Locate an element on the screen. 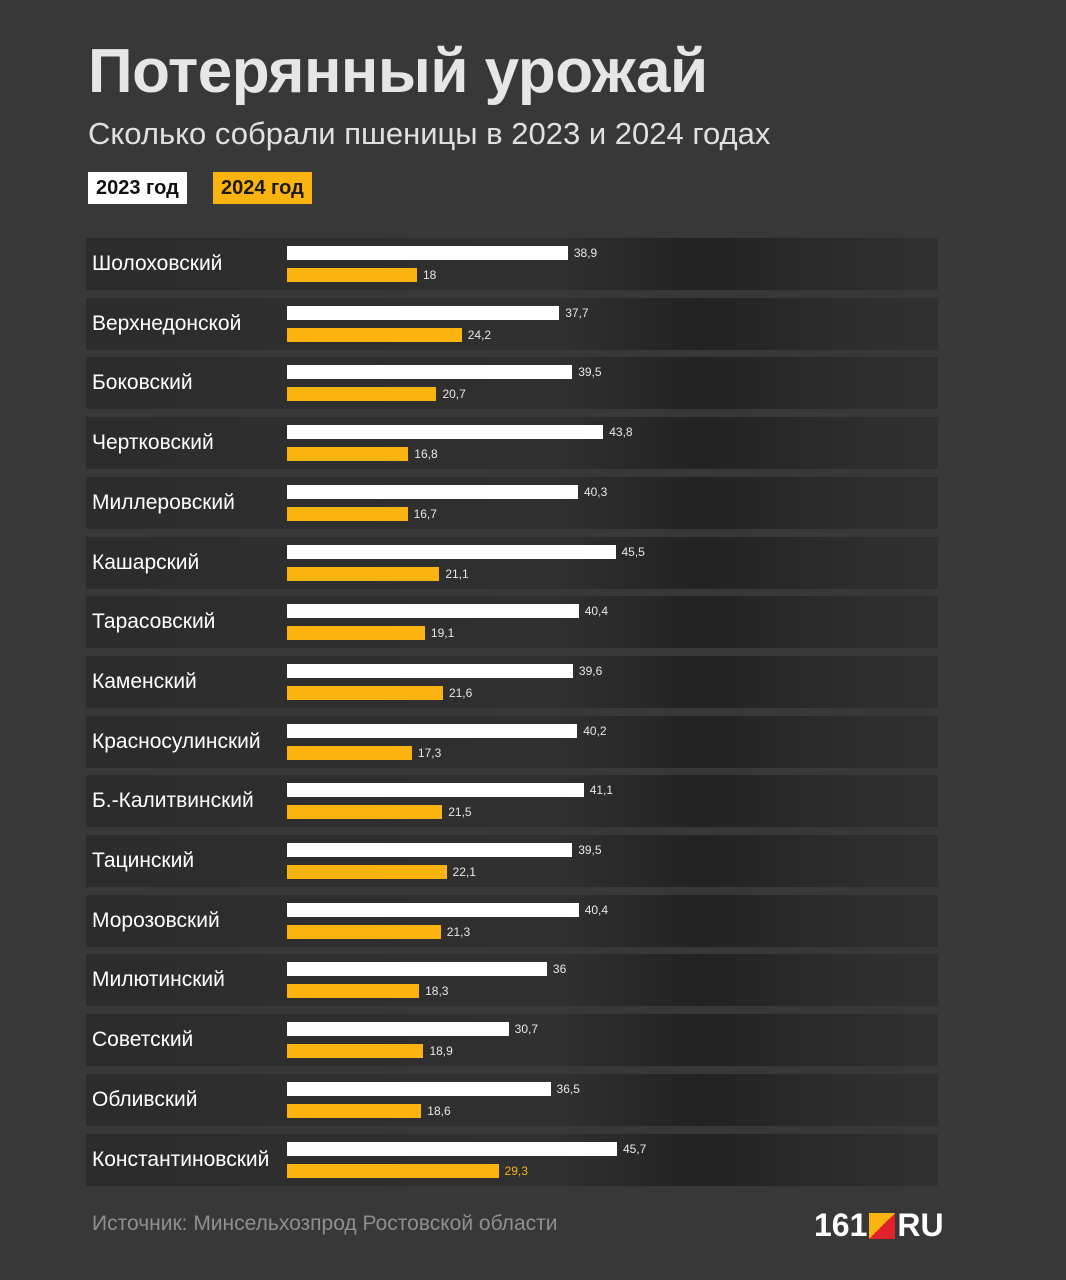 The image size is (1066, 1280). value-label-2024: 21,1 is located at coordinates (457, 573).